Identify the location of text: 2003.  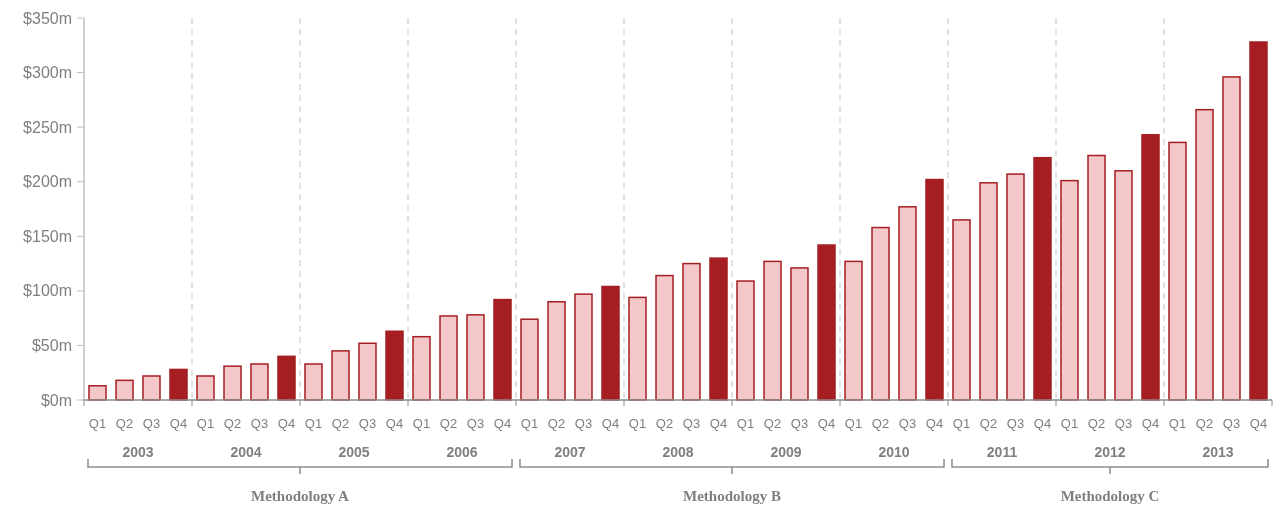
(138, 452).